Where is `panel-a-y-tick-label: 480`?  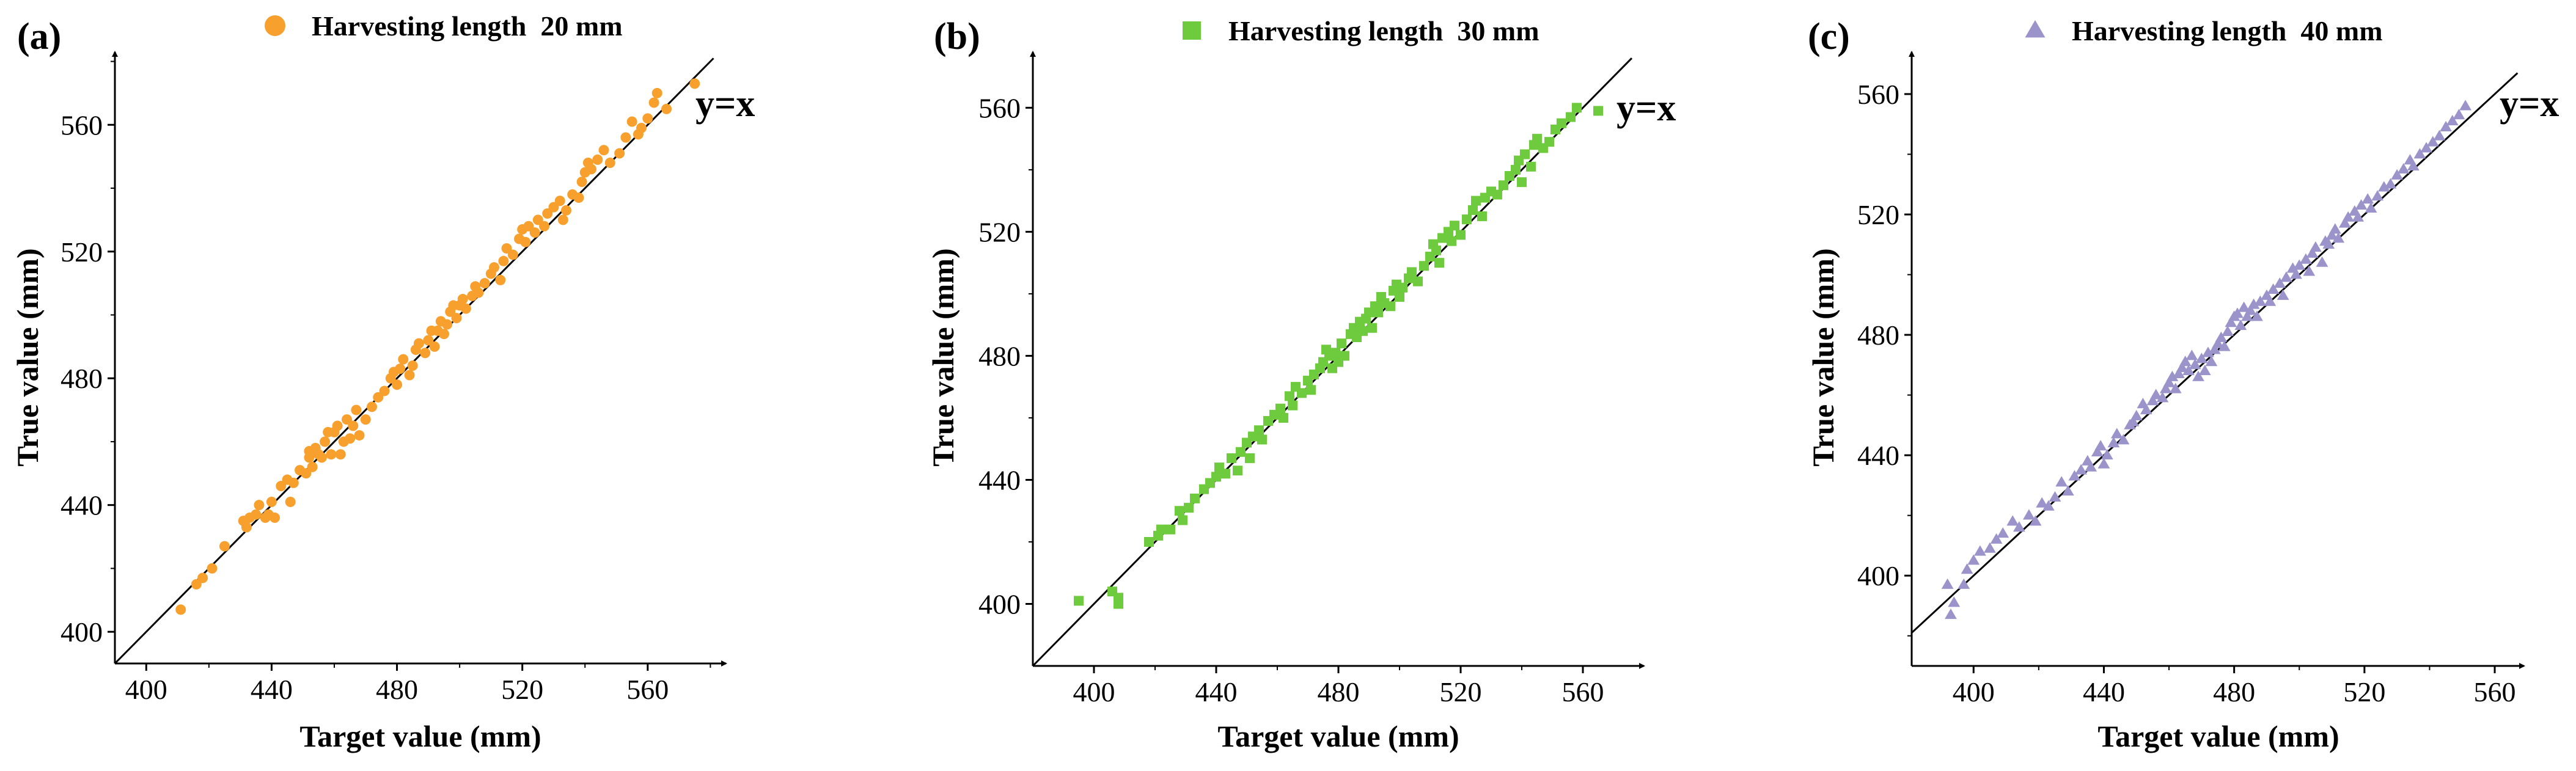 panel-a-y-tick-label: 480 is located at coordinates (82, 378).